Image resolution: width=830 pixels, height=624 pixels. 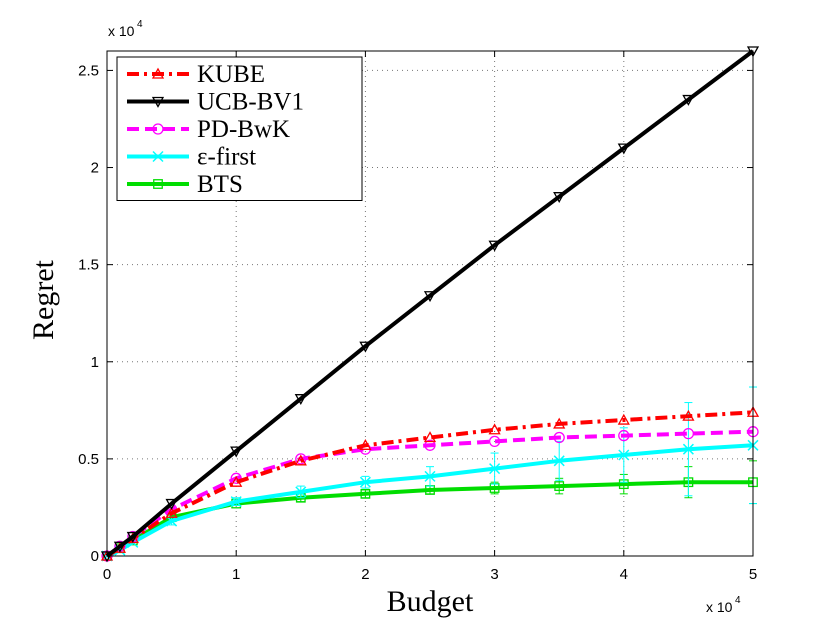 I want to click on legend-label: UCB-BV1, so click(x=250, y=102).